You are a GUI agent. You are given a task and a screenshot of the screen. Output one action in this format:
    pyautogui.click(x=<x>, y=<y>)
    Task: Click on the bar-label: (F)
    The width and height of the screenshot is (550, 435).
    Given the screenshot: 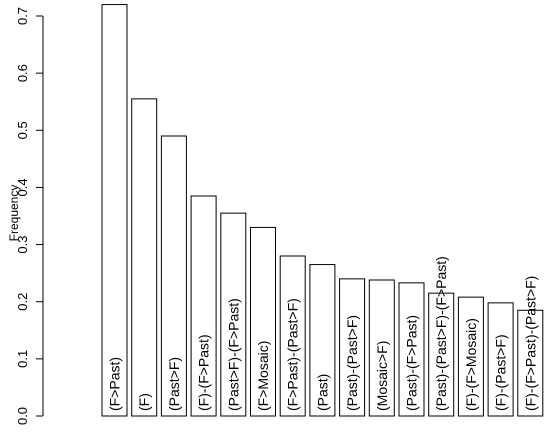 What is the action you would take?
    pyautogui.click(x=144, y=402)
    